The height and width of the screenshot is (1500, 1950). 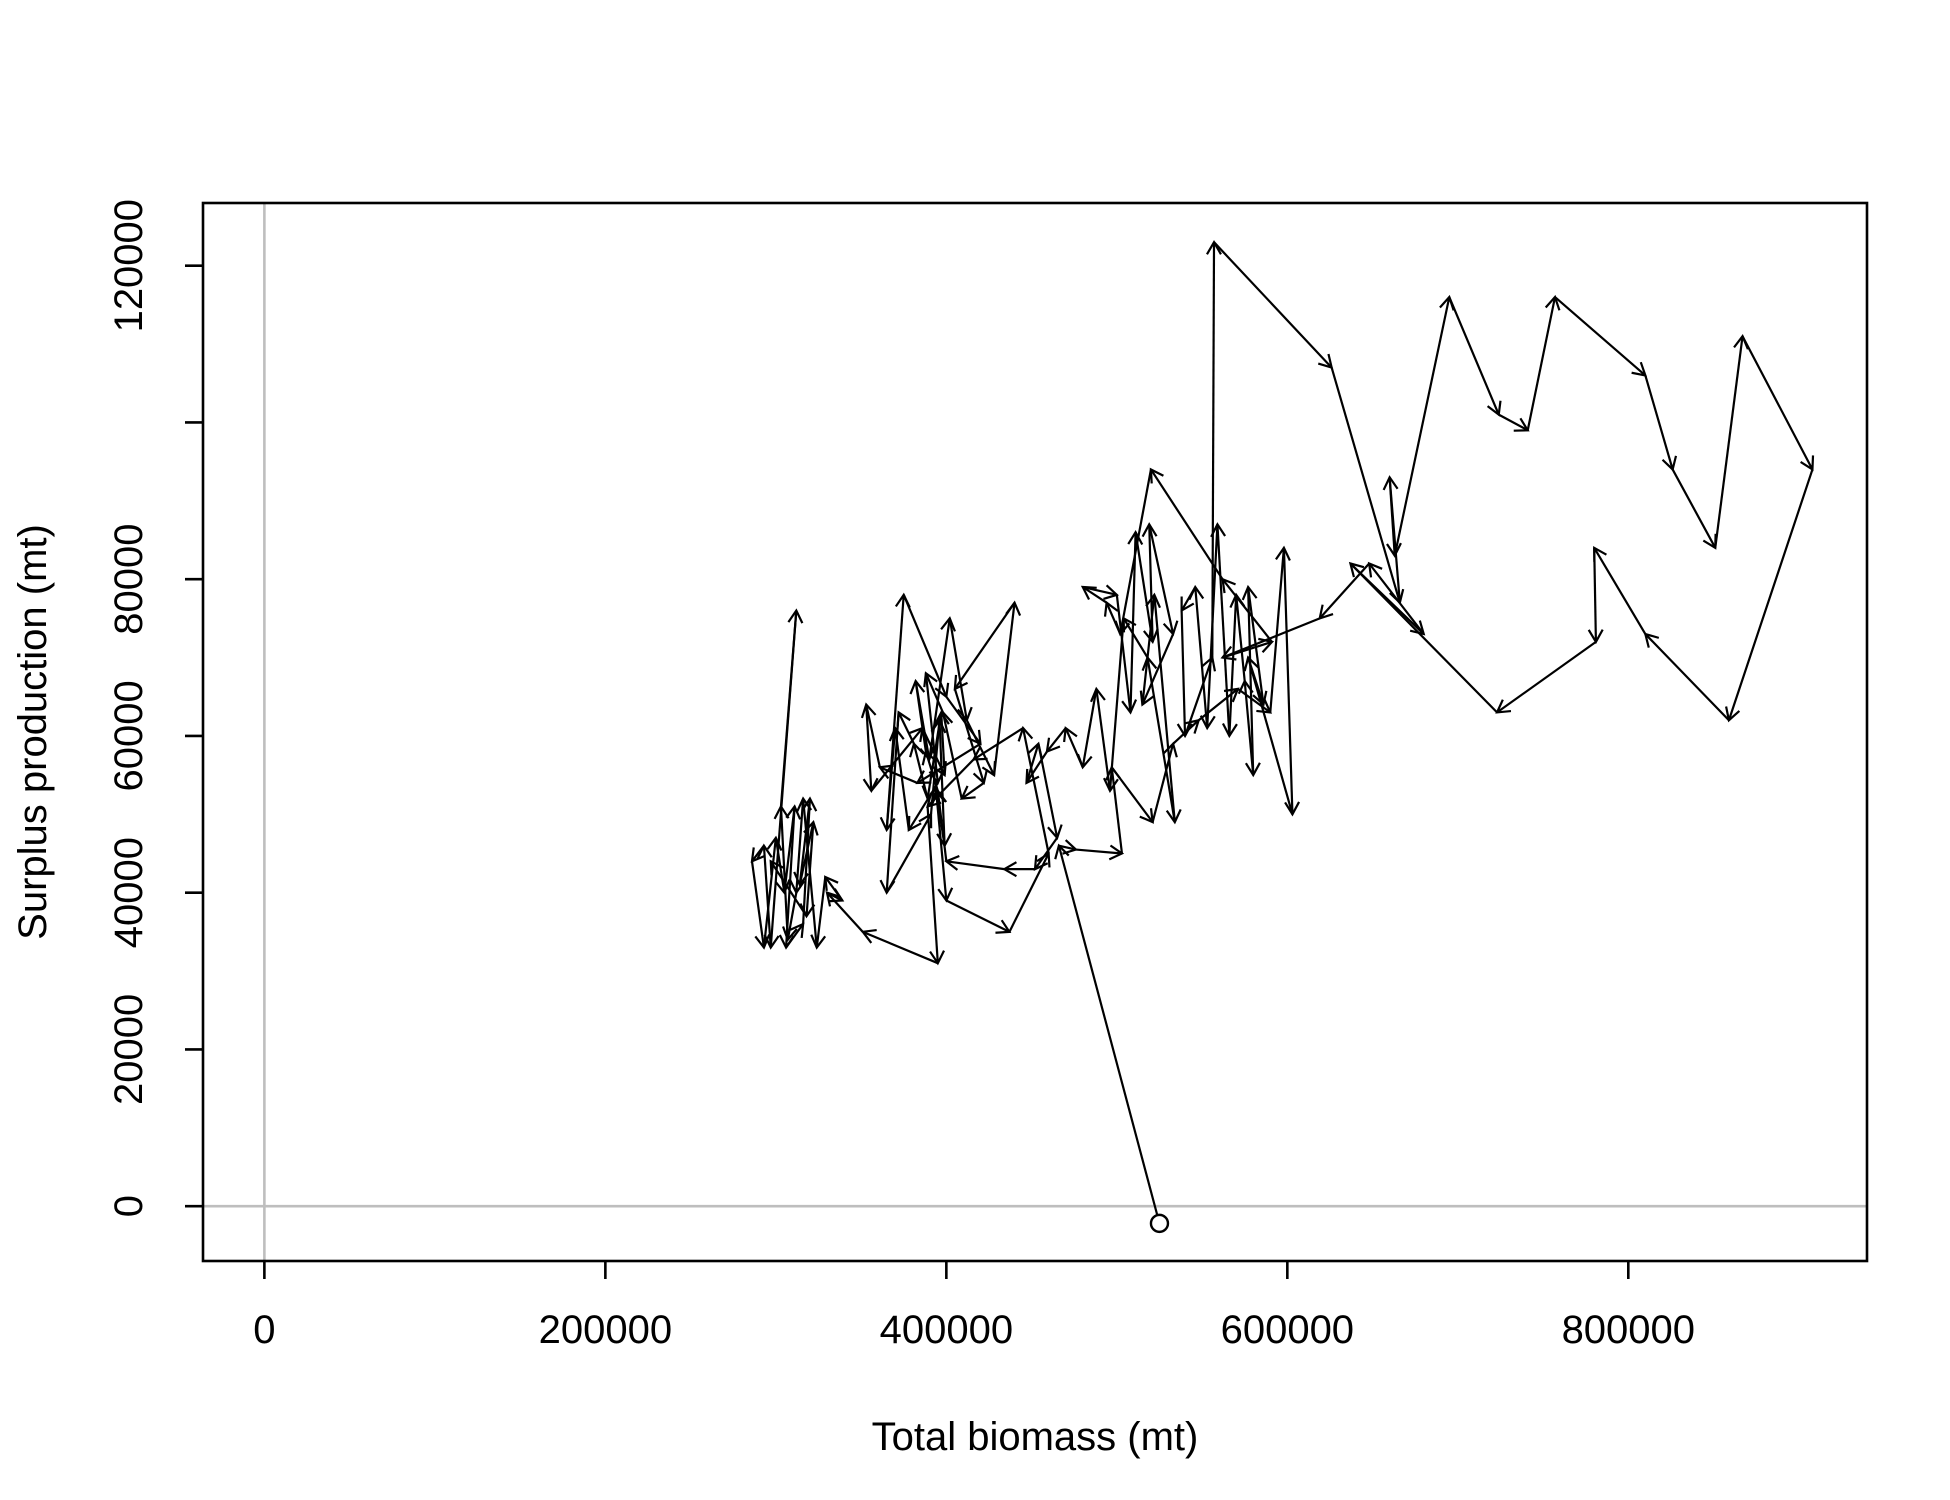 What do you see at coordinates (1287, 1330) in the screenshot?
I see `x-tick-label: 600000` at bounding box center [1287, 1330].